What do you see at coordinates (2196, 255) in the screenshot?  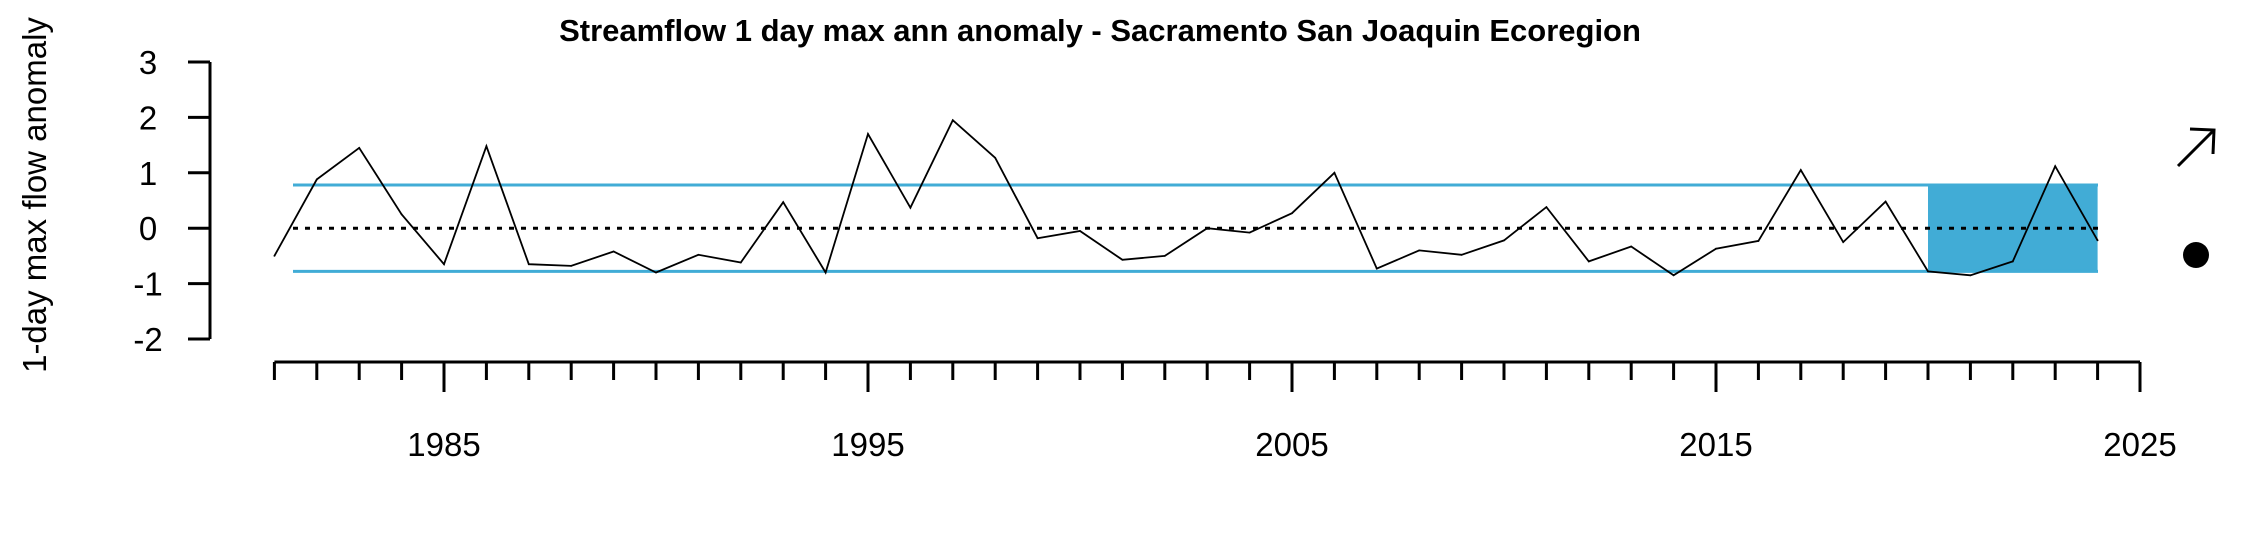 I see `filled-circle-icon` at bounding box center [2196, 255].